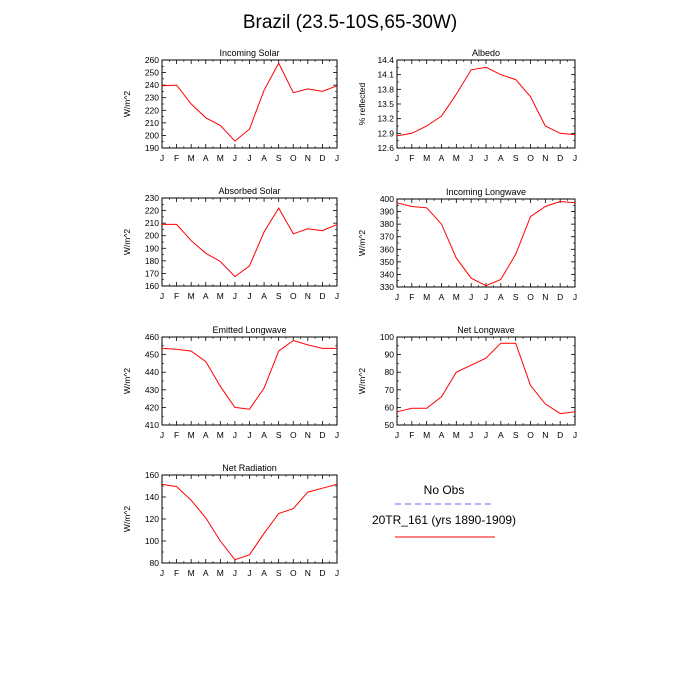 The image size is (700, 700). I want to click on y-tick-label: 200, so click(152, 135).